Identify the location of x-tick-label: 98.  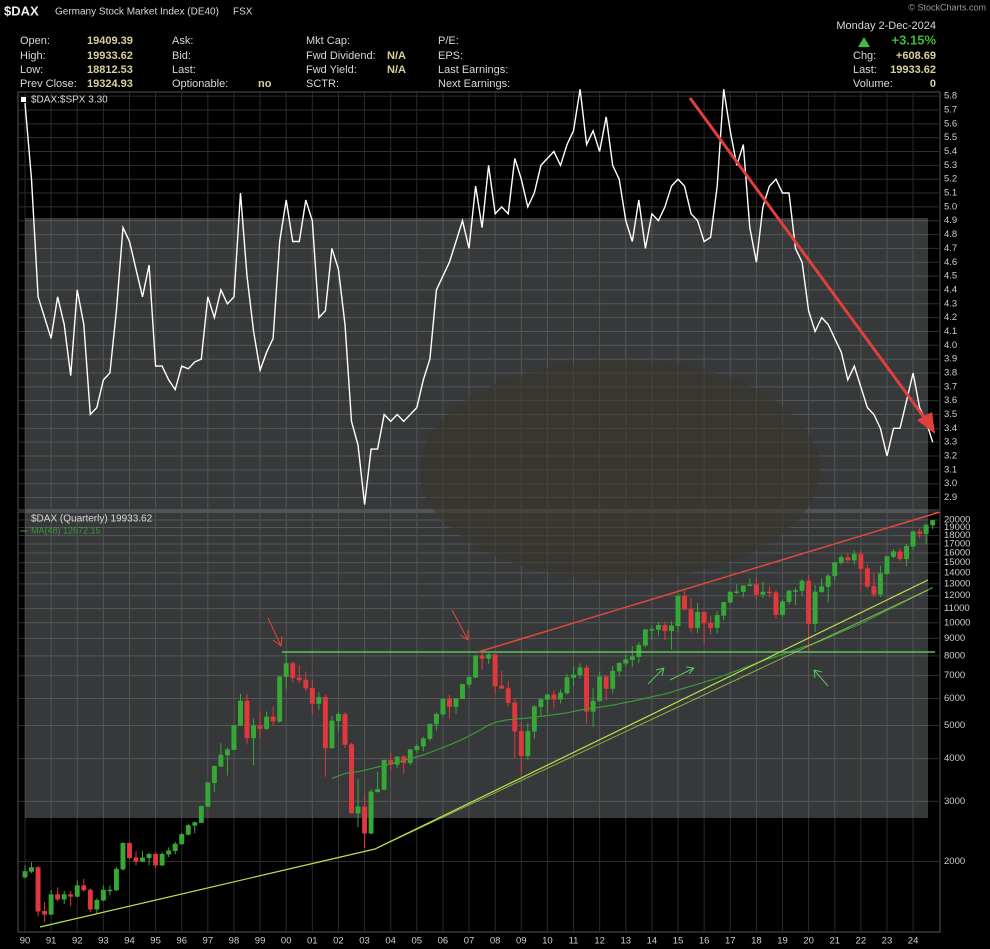
(234, 941).